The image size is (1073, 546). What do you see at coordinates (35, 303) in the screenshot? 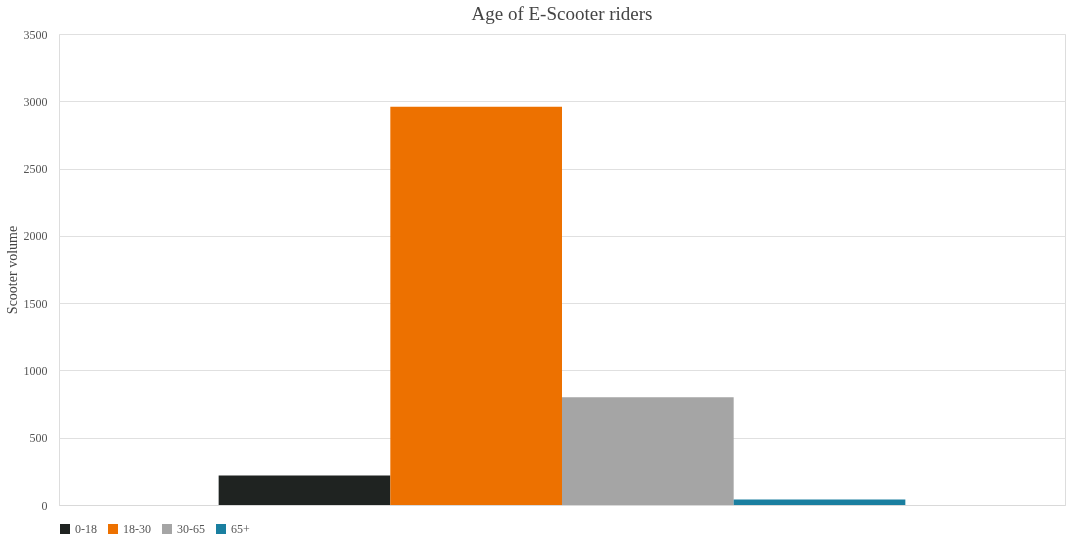
I see `y-tick-label: 1500` at bounding box center [35, 303].